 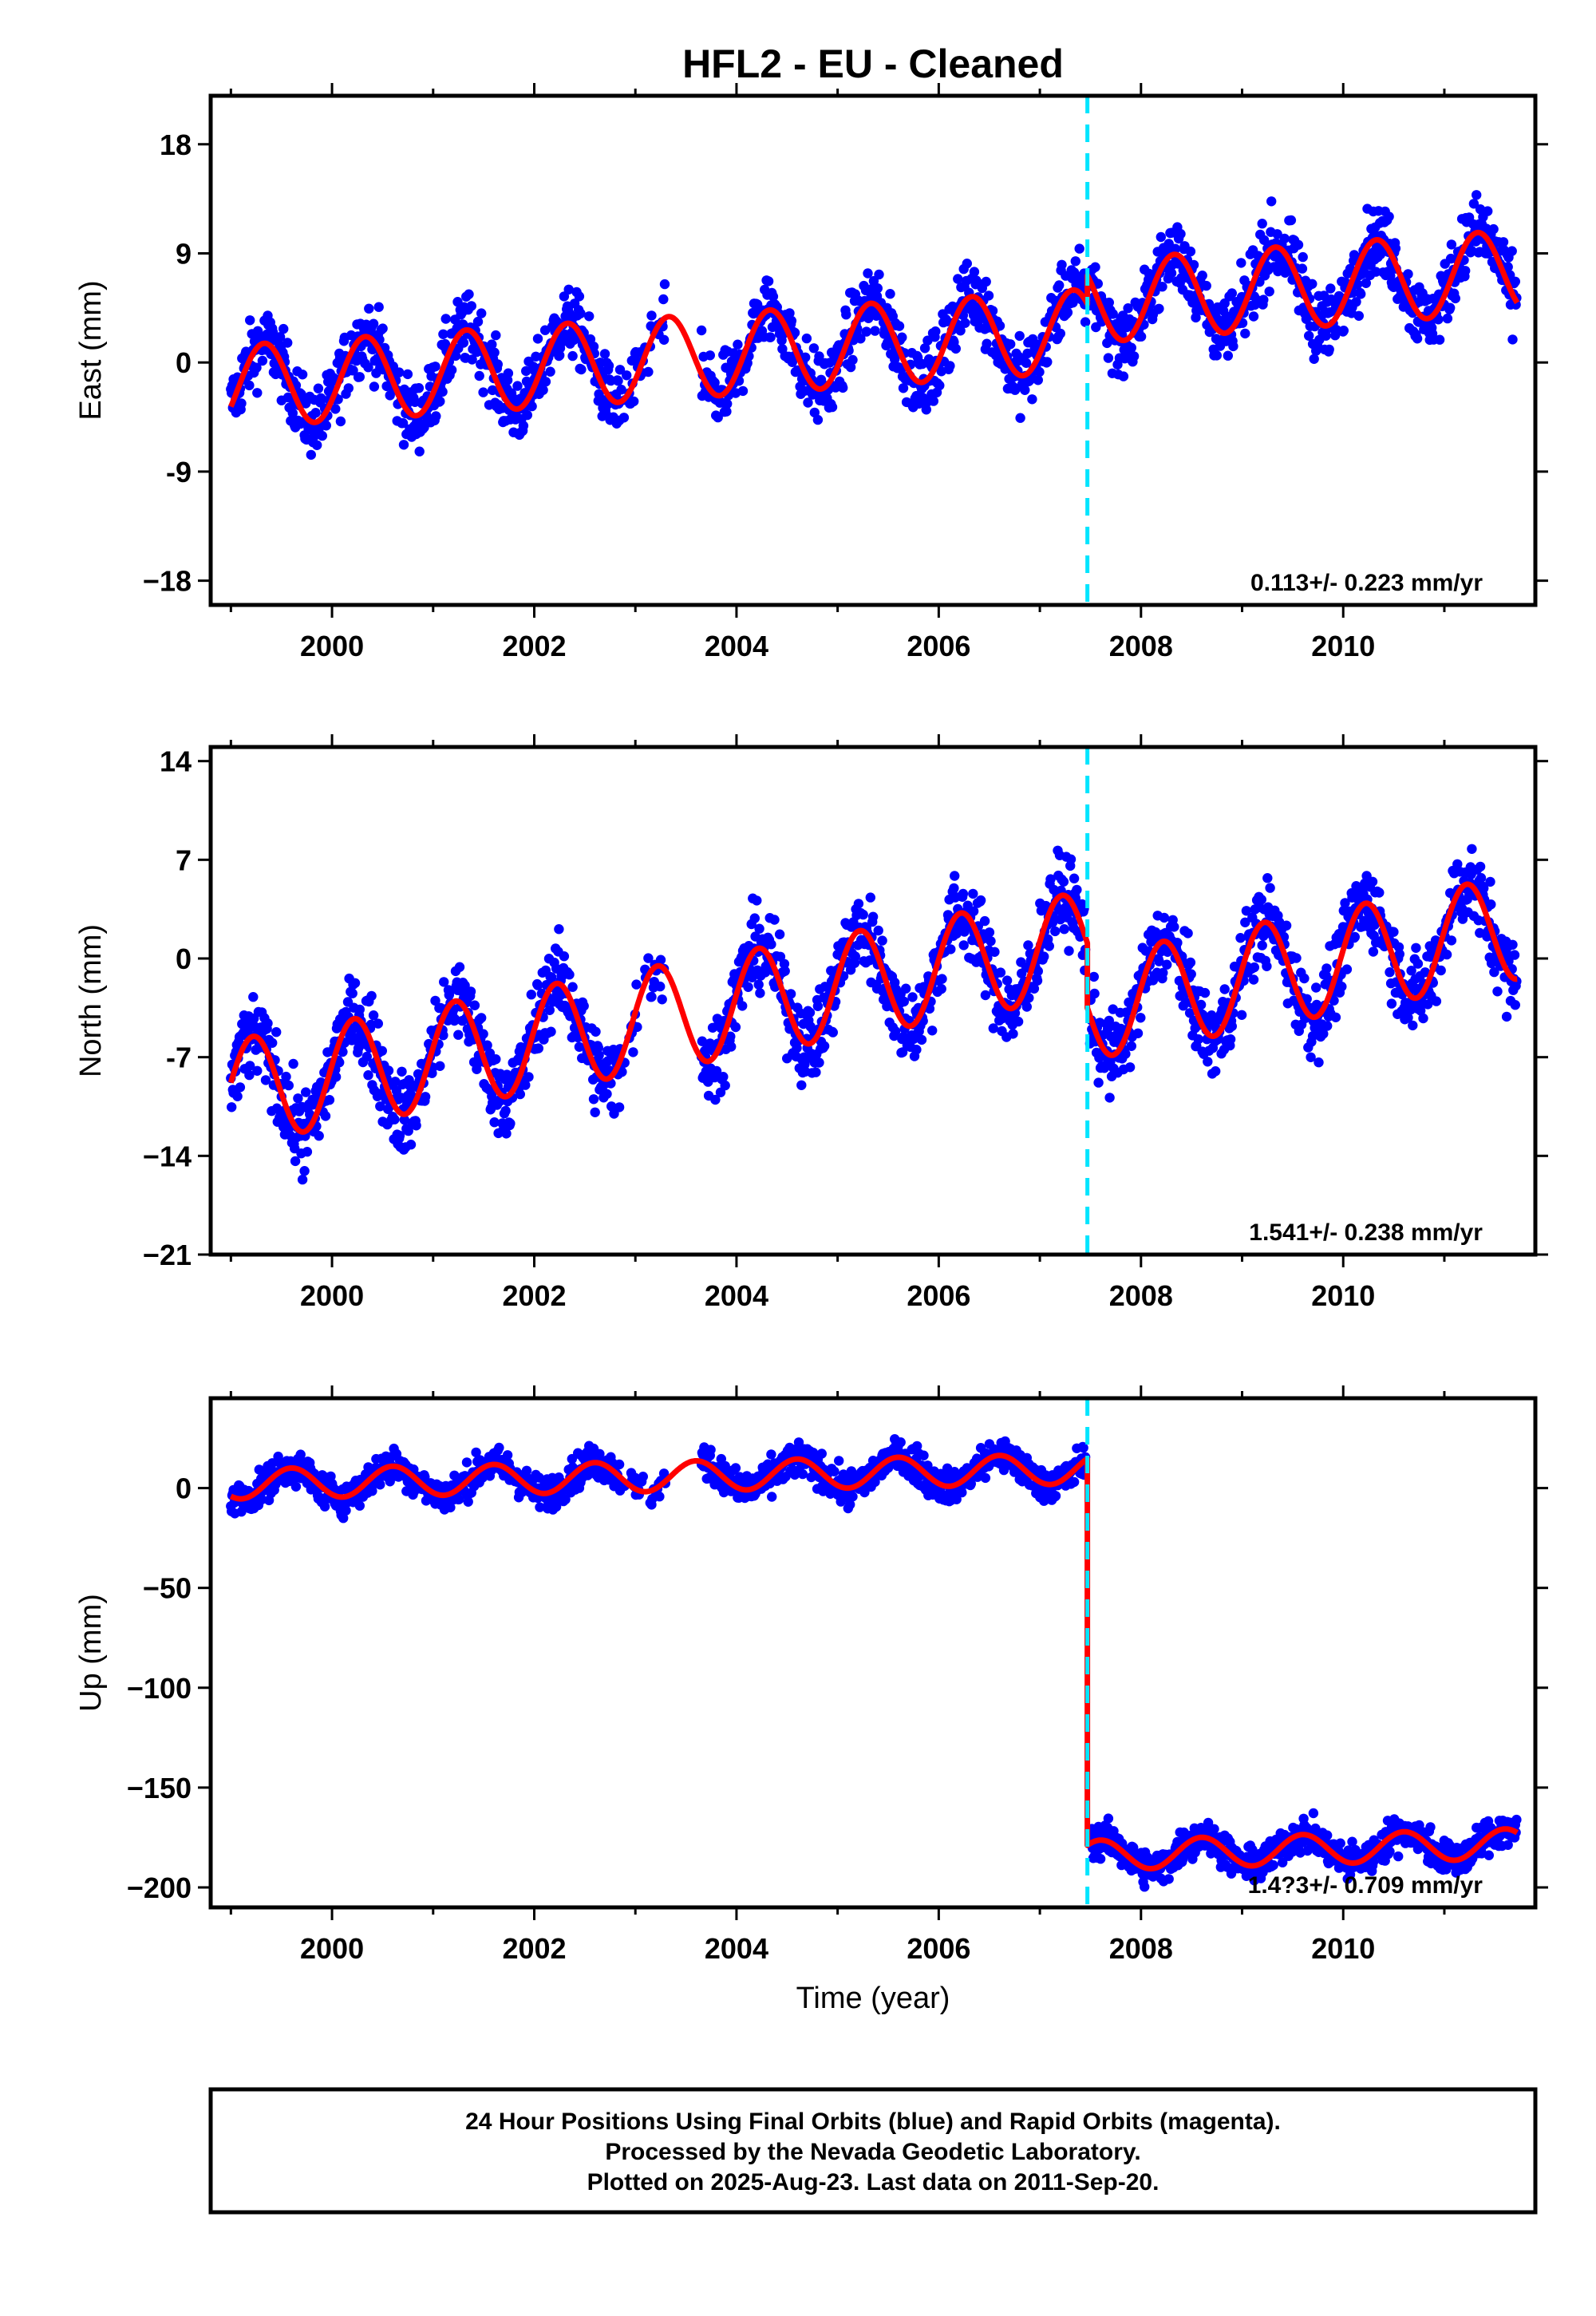 What do you see at coordinates (1141, 646) in the screenshot?
I see `x-tick-label: 2008` at bounding box center [1141, 646].